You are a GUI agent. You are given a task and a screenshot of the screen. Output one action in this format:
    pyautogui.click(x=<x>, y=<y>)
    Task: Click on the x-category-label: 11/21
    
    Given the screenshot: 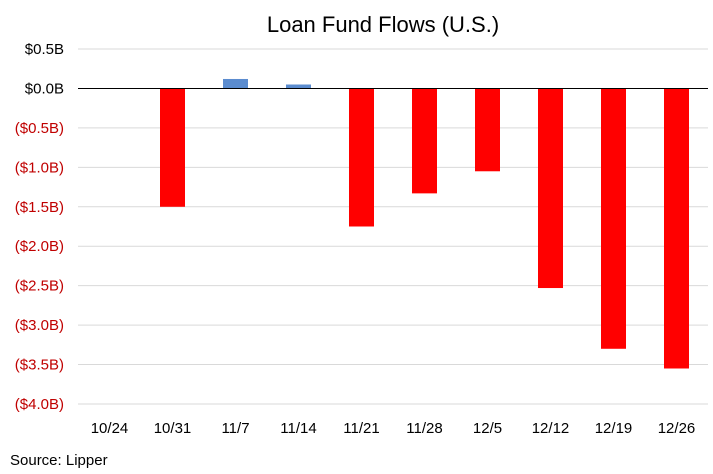 What is the action you would take?
    pyautogui.click(x=361, y=428)
    